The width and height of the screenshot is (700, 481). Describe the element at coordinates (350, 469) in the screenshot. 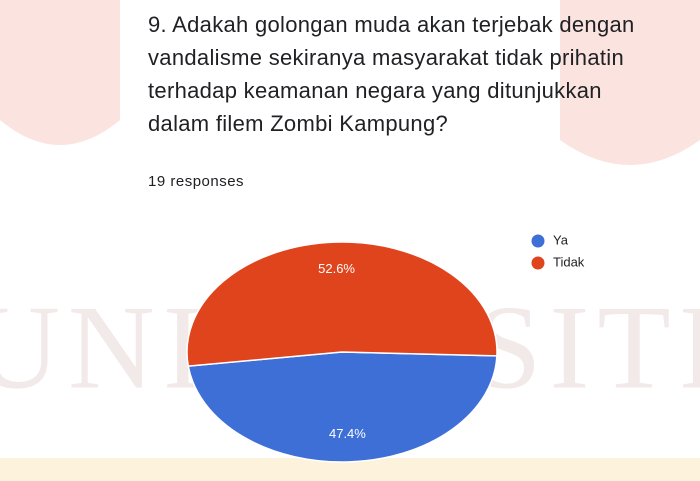

I see `watermark-band` at that location.